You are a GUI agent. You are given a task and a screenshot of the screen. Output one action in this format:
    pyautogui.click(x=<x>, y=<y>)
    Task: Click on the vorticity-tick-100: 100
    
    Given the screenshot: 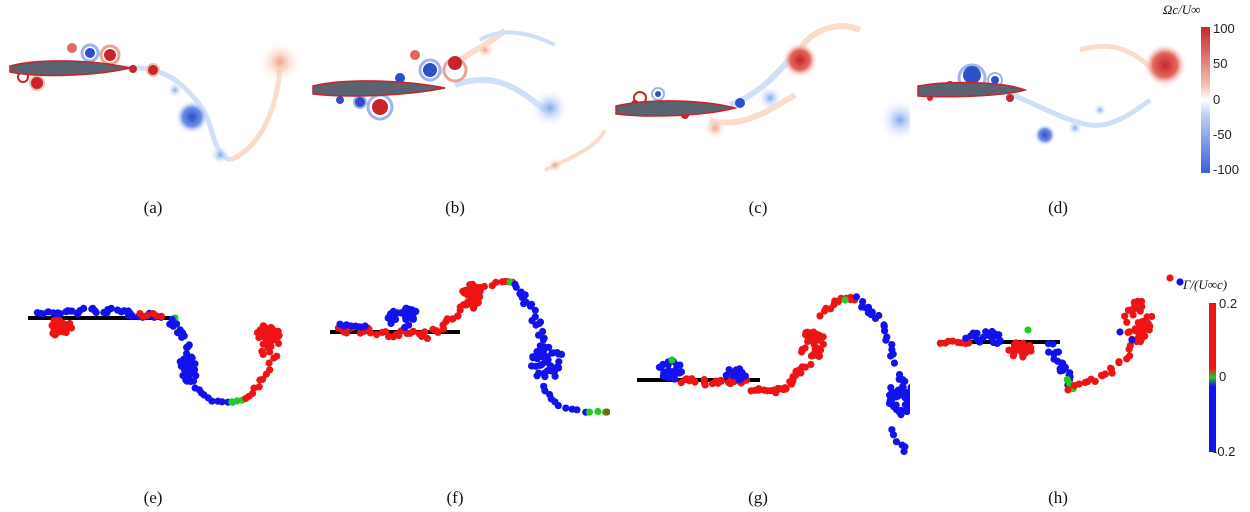 What is the action you would take?
    pyautogui.click(x=1224, y=28)
    